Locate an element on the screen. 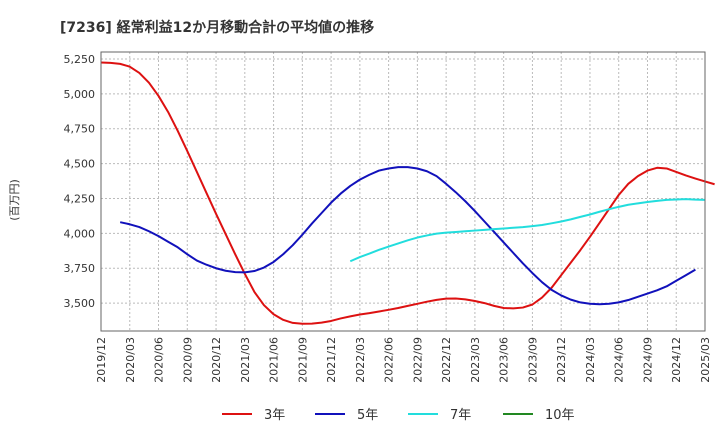  x-tick-label: 2024/06 is located at coordinates (619, 360).